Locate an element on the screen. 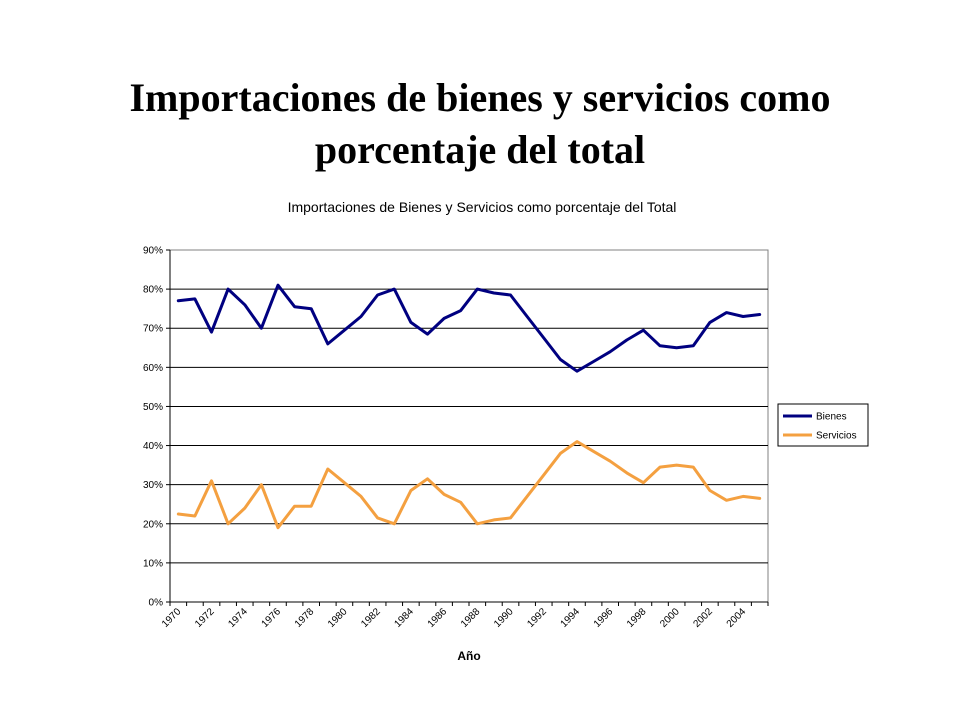  x-tick-label: 1994 is located at coordinates (571, 618).